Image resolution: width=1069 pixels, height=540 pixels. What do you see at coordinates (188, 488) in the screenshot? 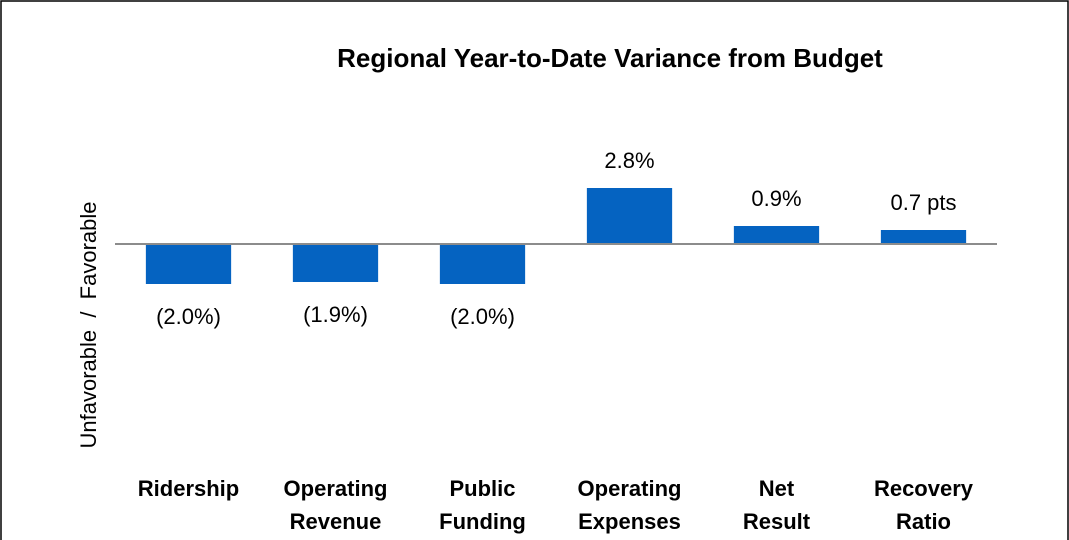
I see `x-tick-label: Ridership` at bounding box center [188, 488].